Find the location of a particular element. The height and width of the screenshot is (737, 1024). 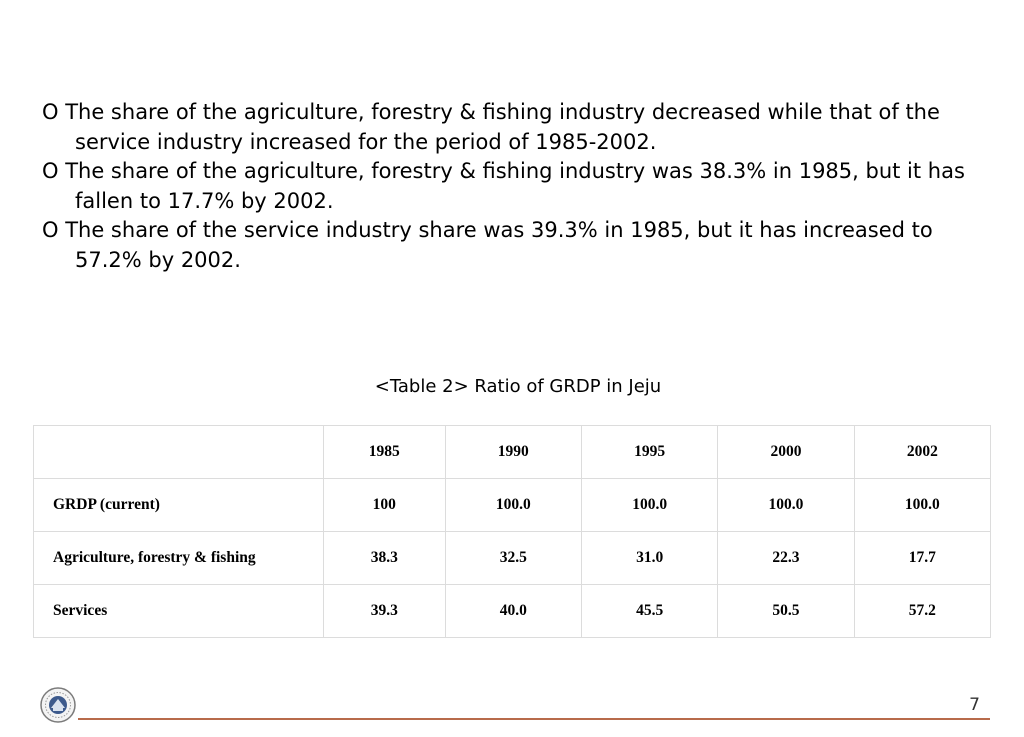

table-header-cell: 2002 is located at coordinates (922, 452).